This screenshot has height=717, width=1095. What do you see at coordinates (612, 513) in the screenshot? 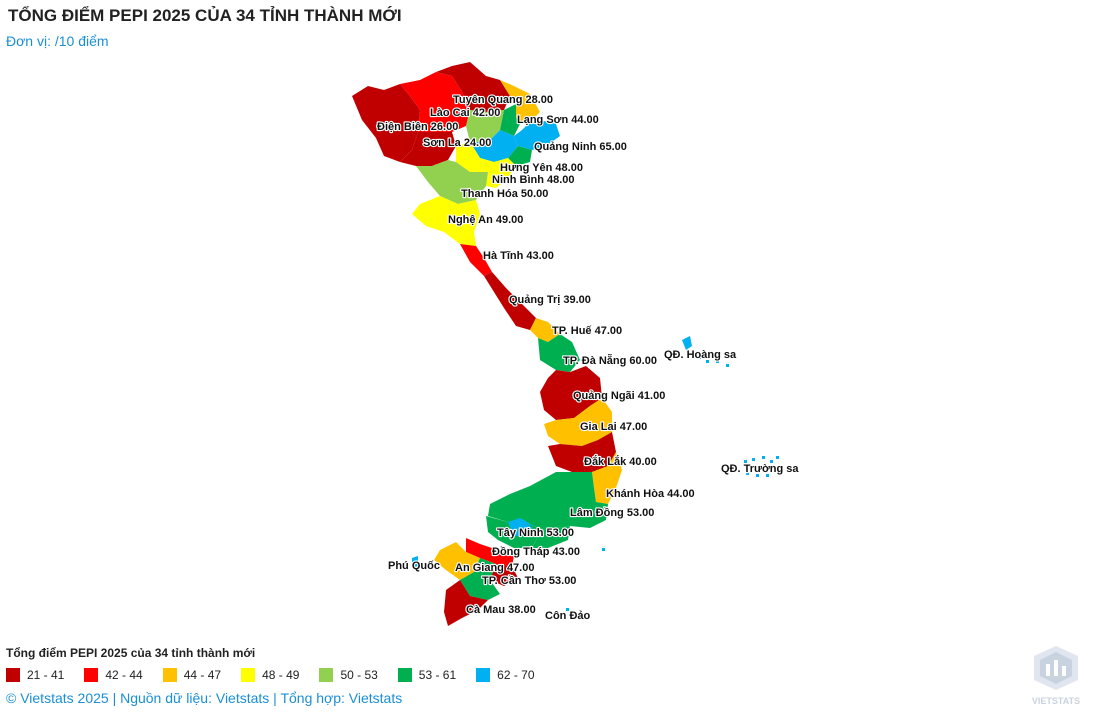
I see `label-lam-dong: Lâm Đồng 53.00` at bounding box center [612, 513].